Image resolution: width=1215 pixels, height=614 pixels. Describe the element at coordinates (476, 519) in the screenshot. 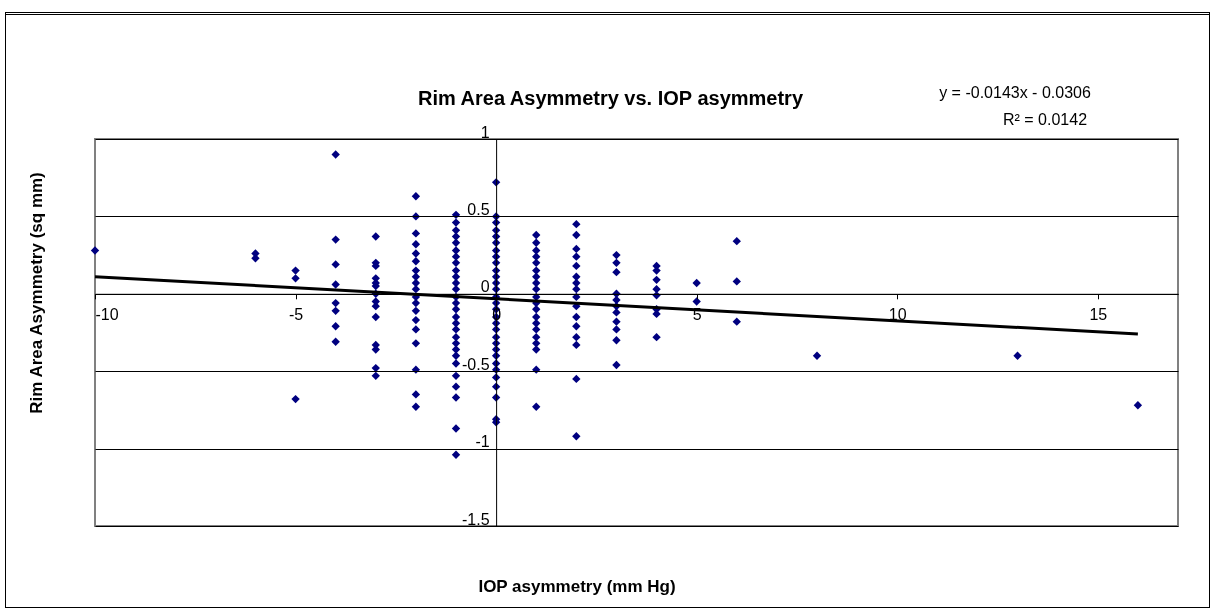

I see `y-tick-label: -1.5` at that location.